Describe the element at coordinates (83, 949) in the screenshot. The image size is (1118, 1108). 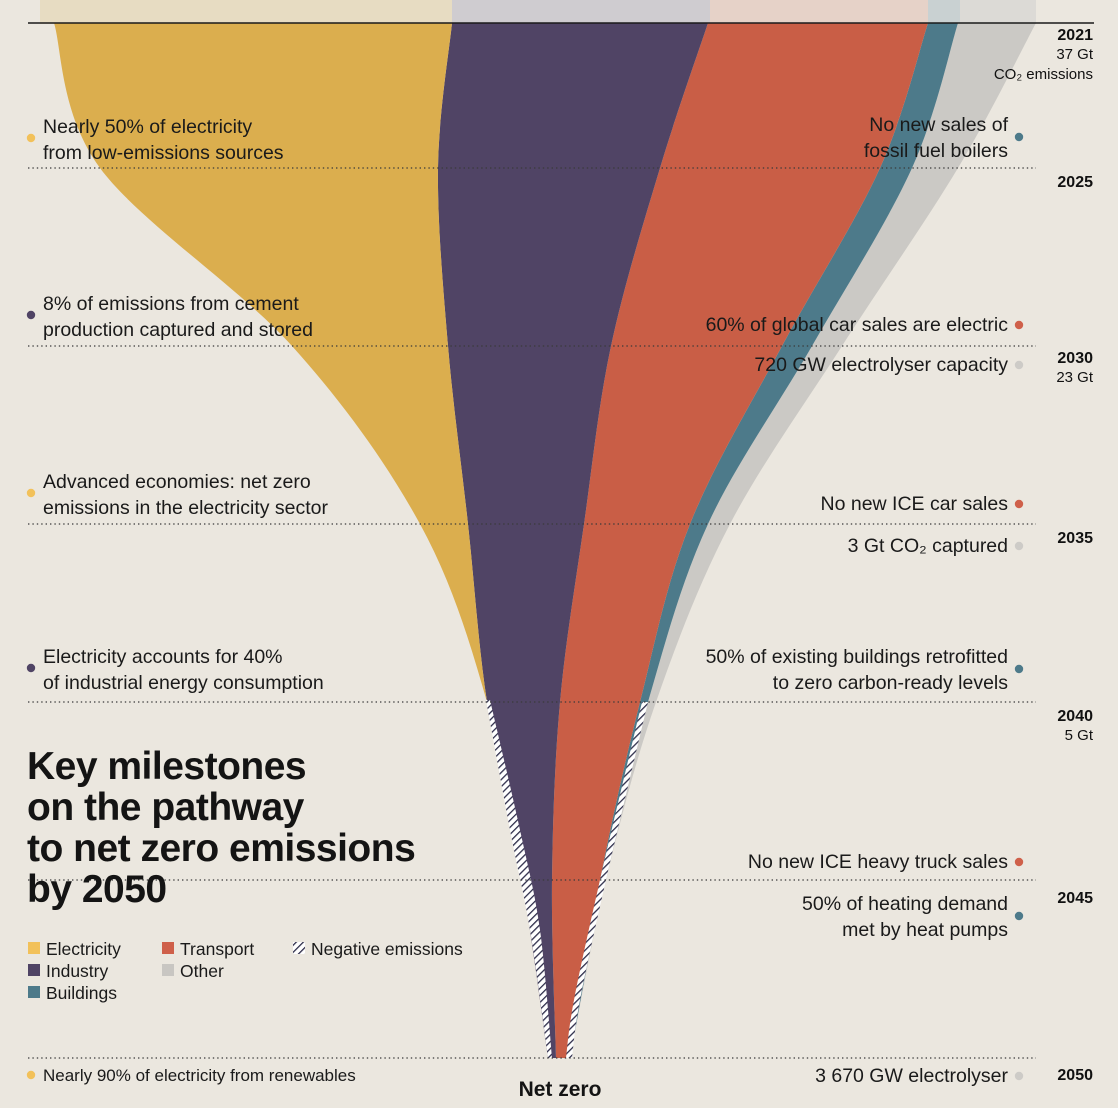
I see `legend-label: Electricity` at that location.